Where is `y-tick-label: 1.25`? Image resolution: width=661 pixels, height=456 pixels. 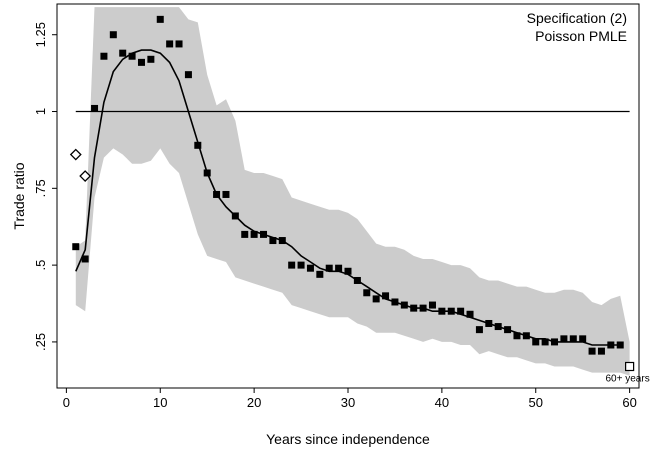 y-tick-label: 1.25 is located at coordinates (40, 34).